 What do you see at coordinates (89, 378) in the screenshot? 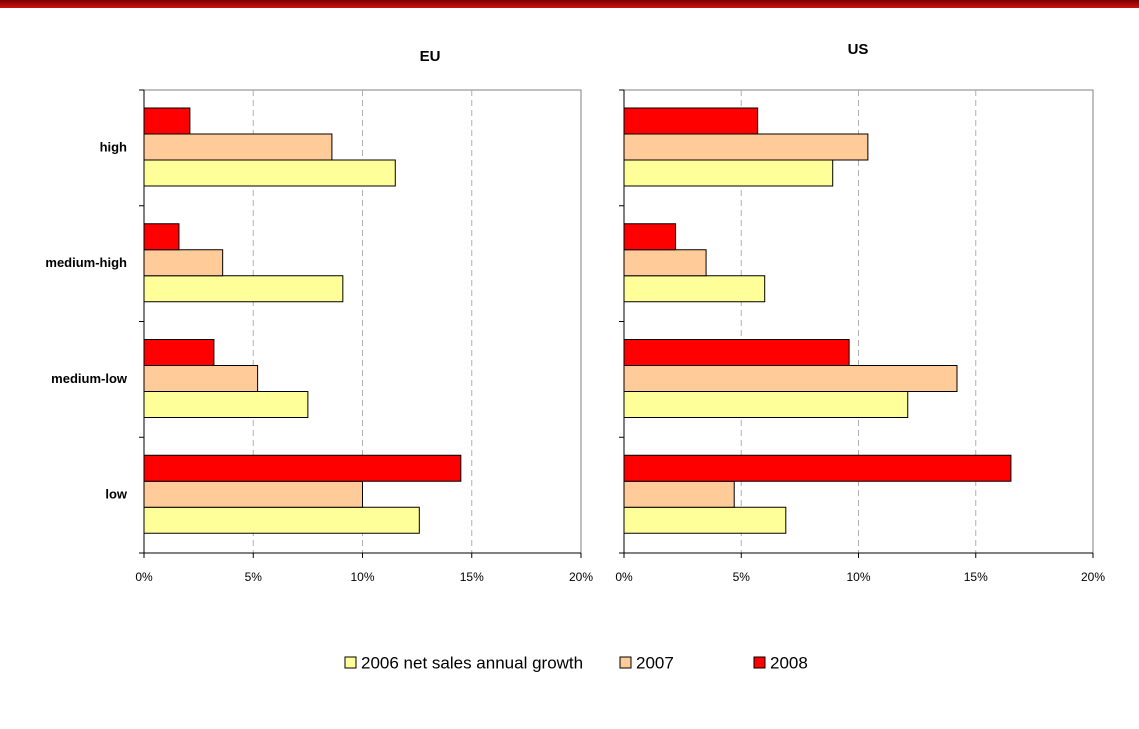
I see `y-tick-label: medium-low` at bounding box center [89, 378].